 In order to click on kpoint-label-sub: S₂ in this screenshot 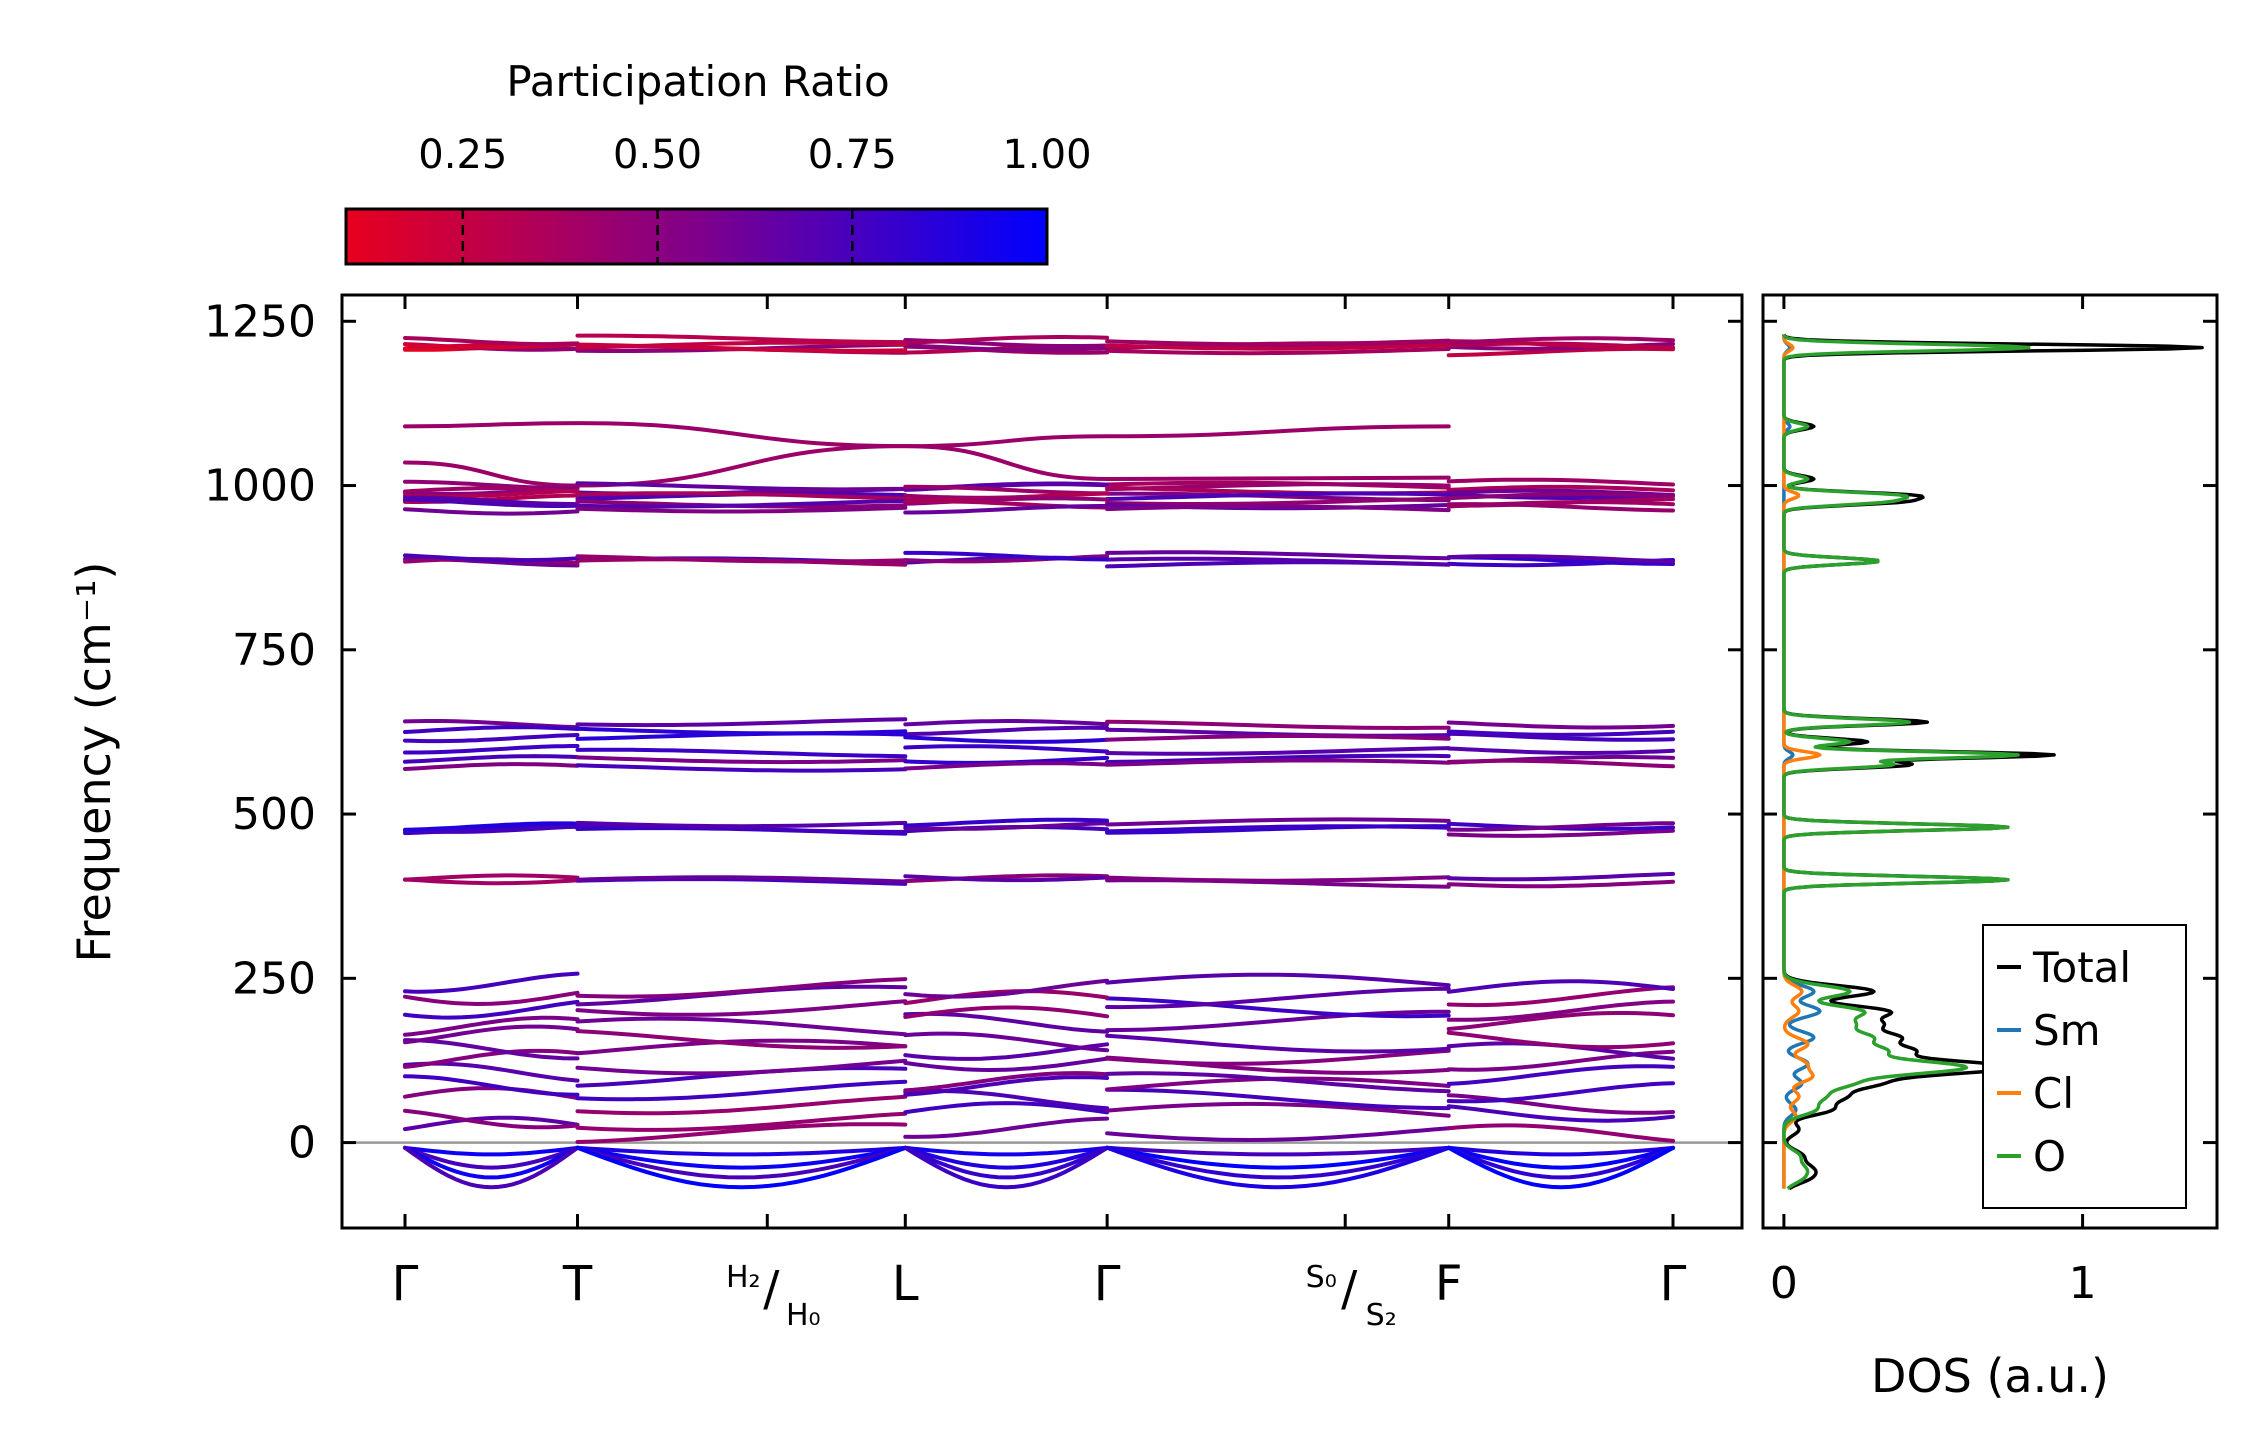, I will do `click(1381, 1315)`.